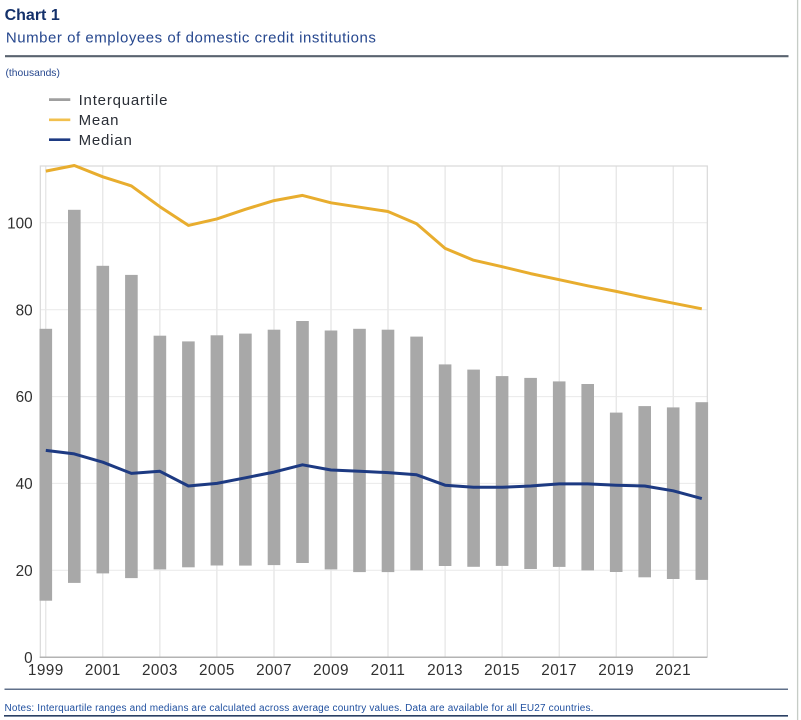  I want to click on svg-text: 2003, so click(160, 670).